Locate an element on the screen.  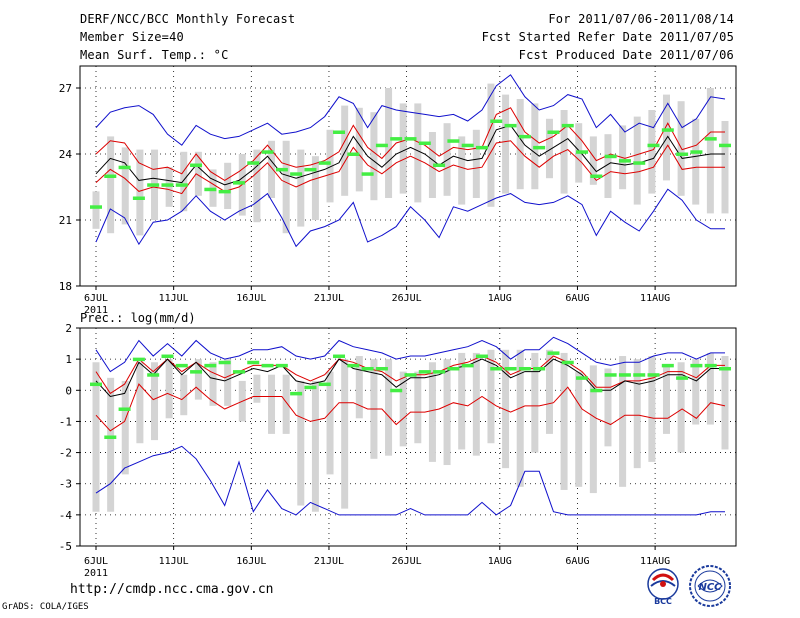
bcc-logo-text: BCC is located at coordinates (663, 601).